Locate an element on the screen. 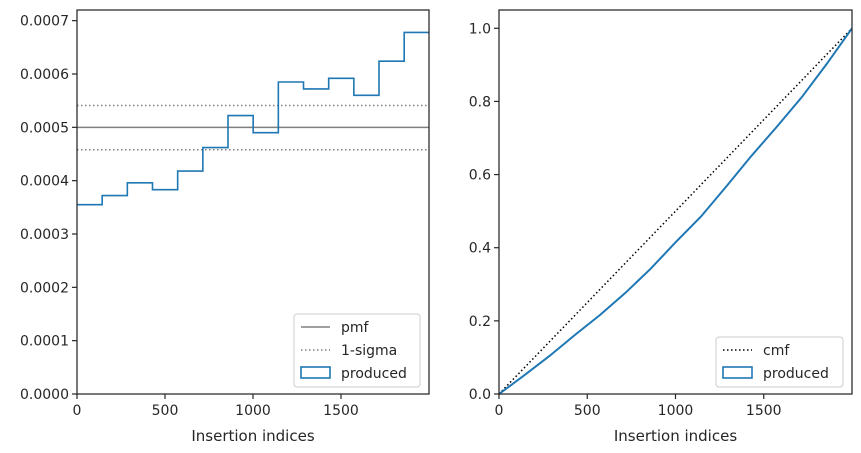 The width and height of the screenshot is (861, 453). left-x-tick-label: 500 is located at coordinates (165, 411).